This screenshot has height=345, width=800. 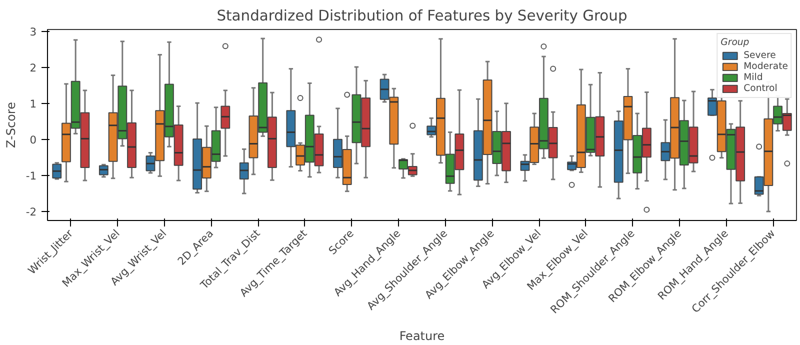 What do you see at coordinates (31, 211) in the screenshot?
I see `y-tick-label: -2` at bounding box center [31, 211].